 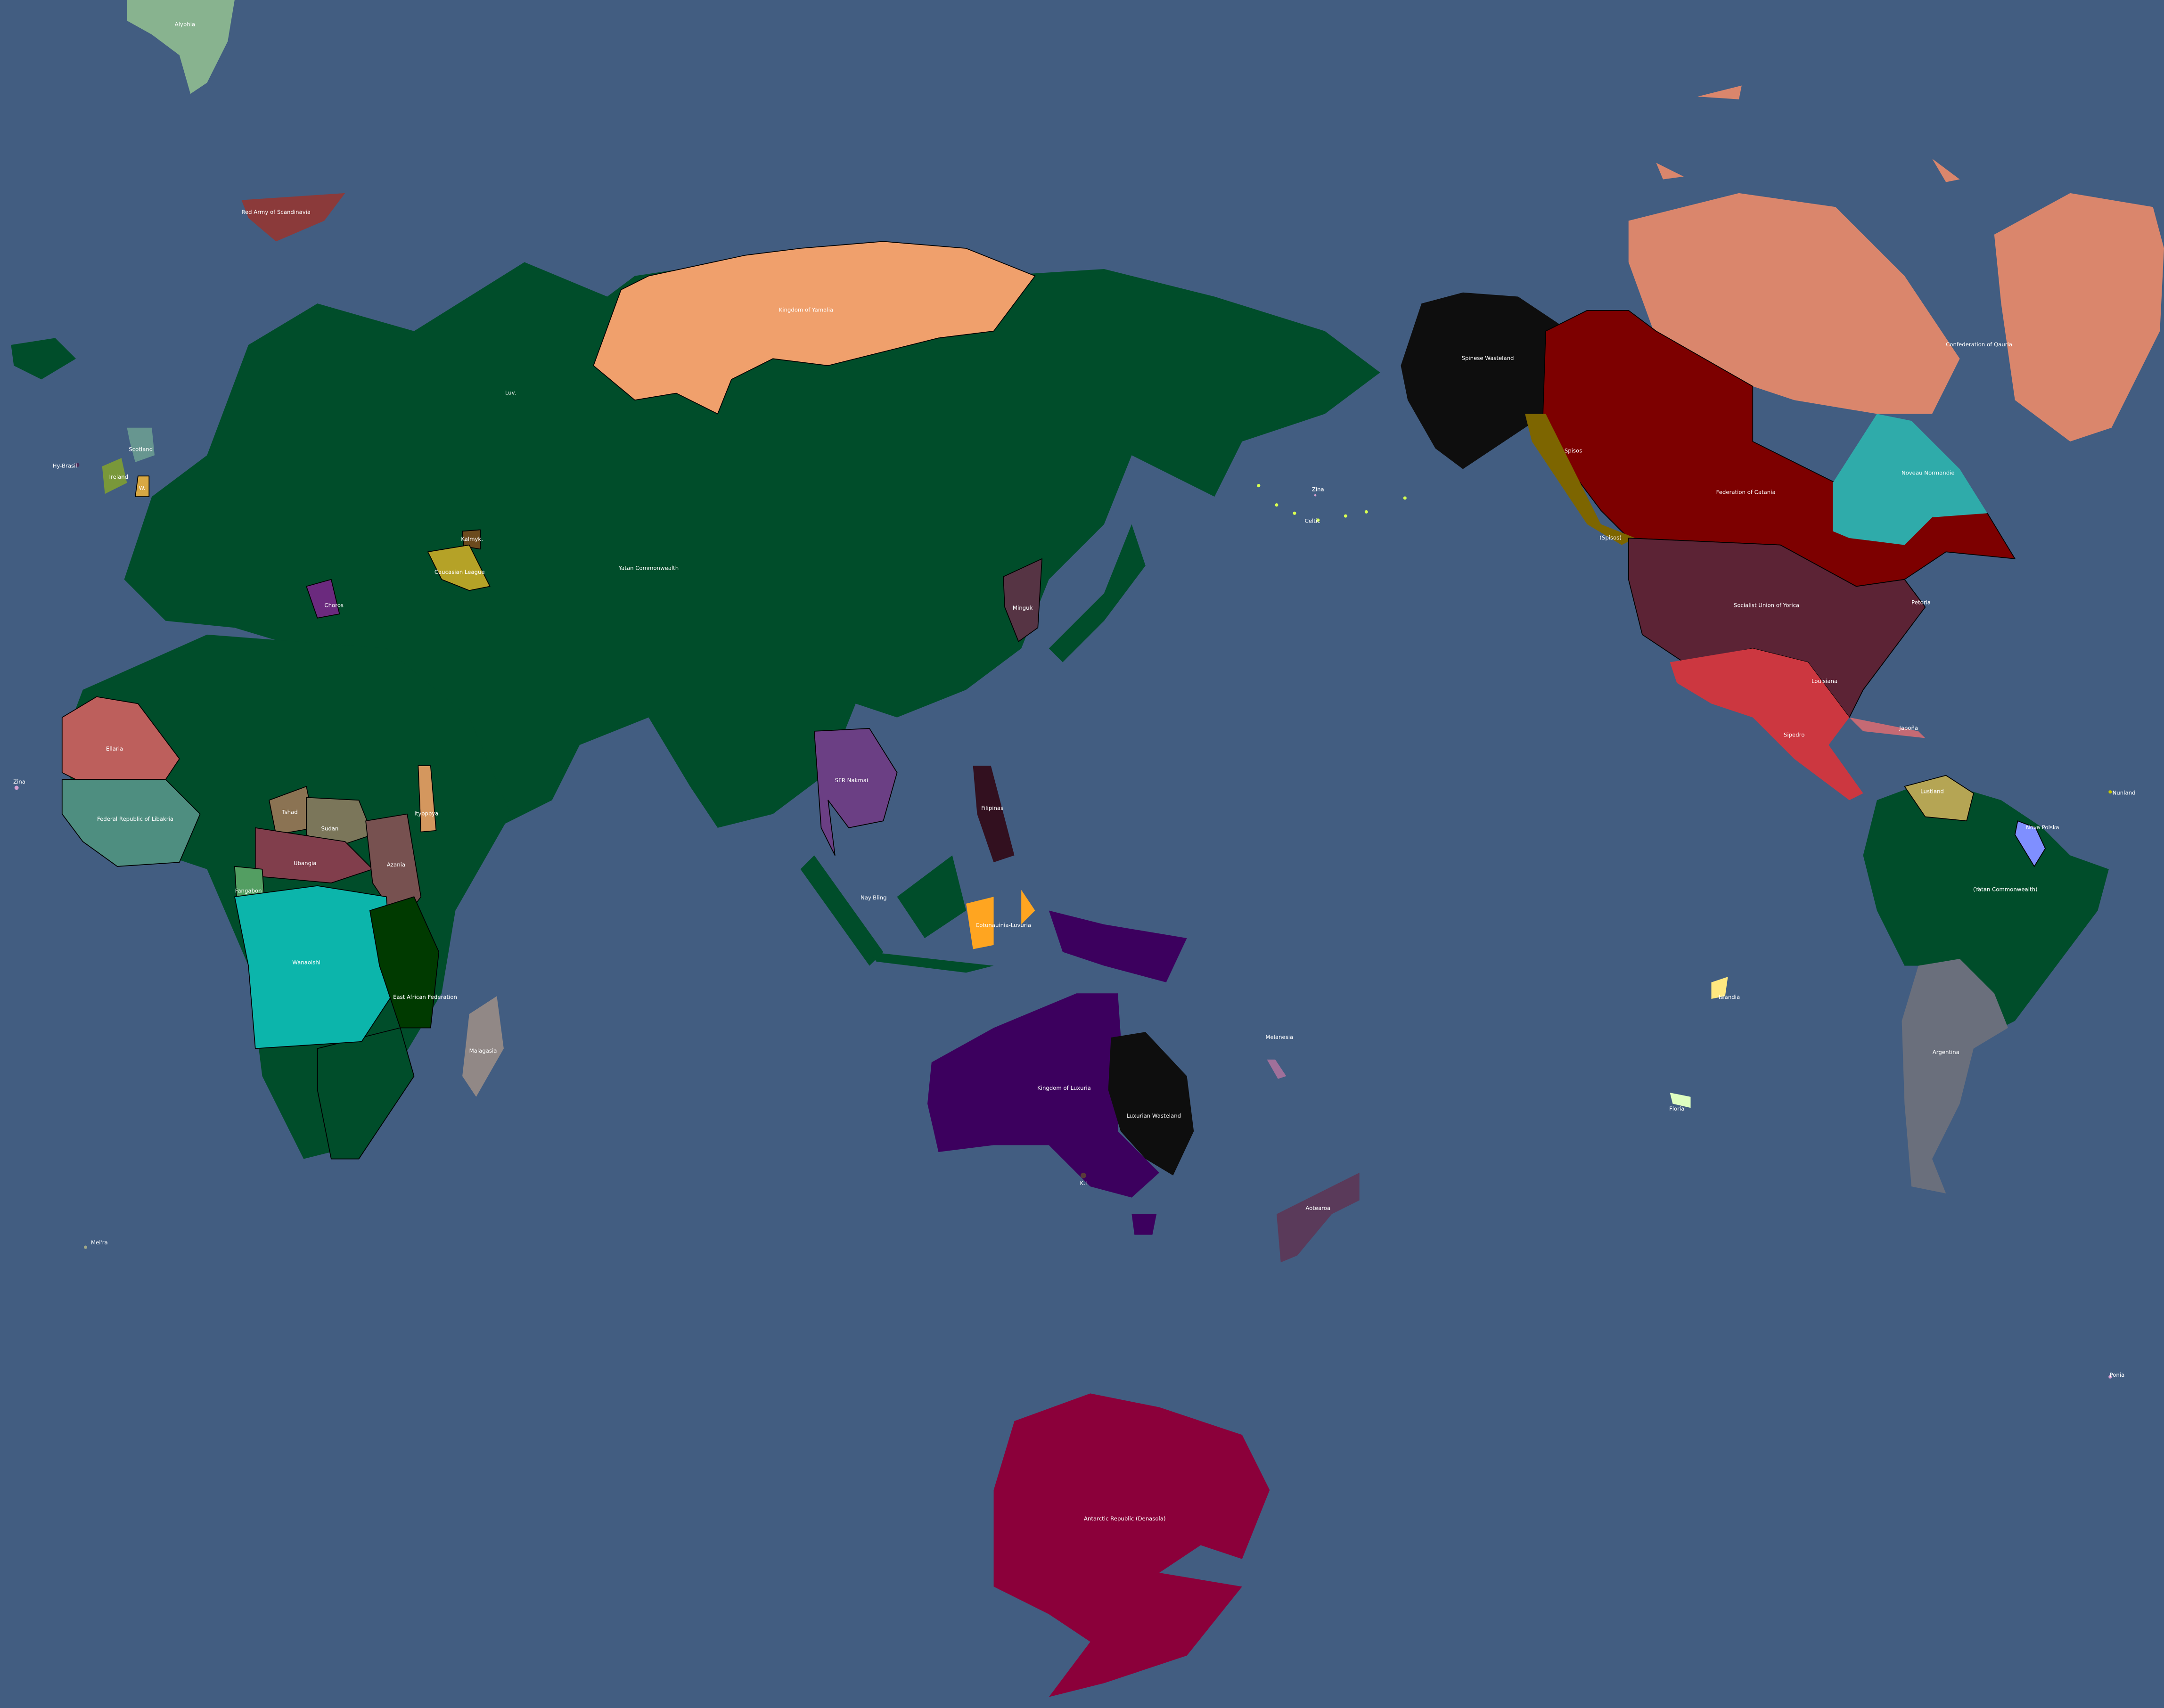 What do you see at coordinates (405, 963) in the screenshot?
I see `region-east-african-federation` at bounding box center [405, 963].